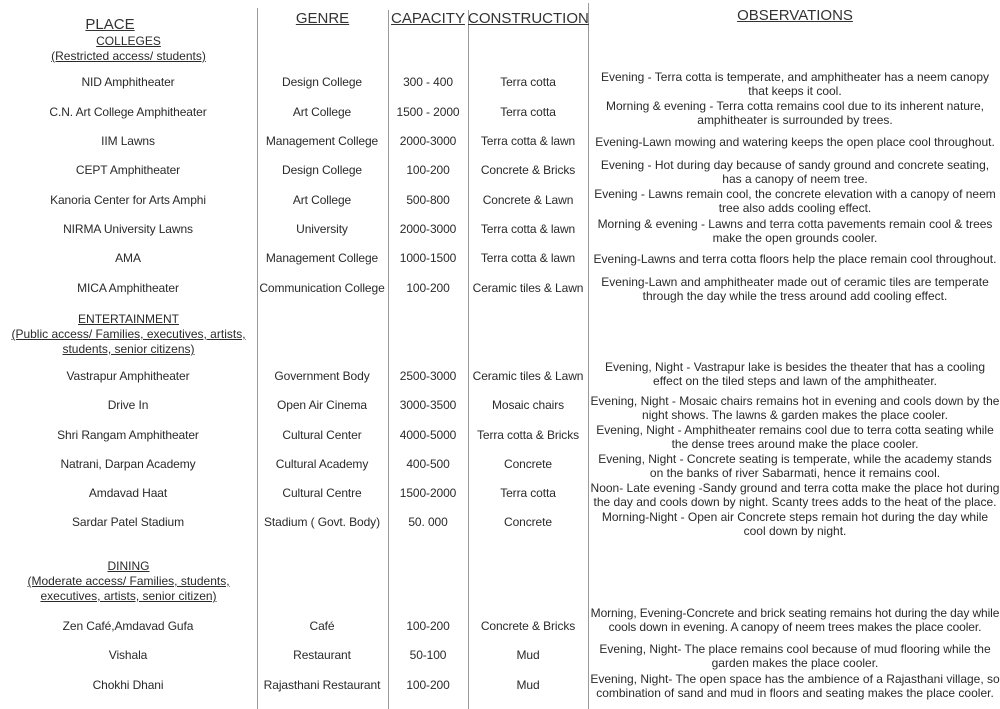 The height and width of the screenshot is (709, 1000). Describe the element at coordinates (322, 464) in the screenshot. I see `cell-genre: Cultural Academy` at that location.